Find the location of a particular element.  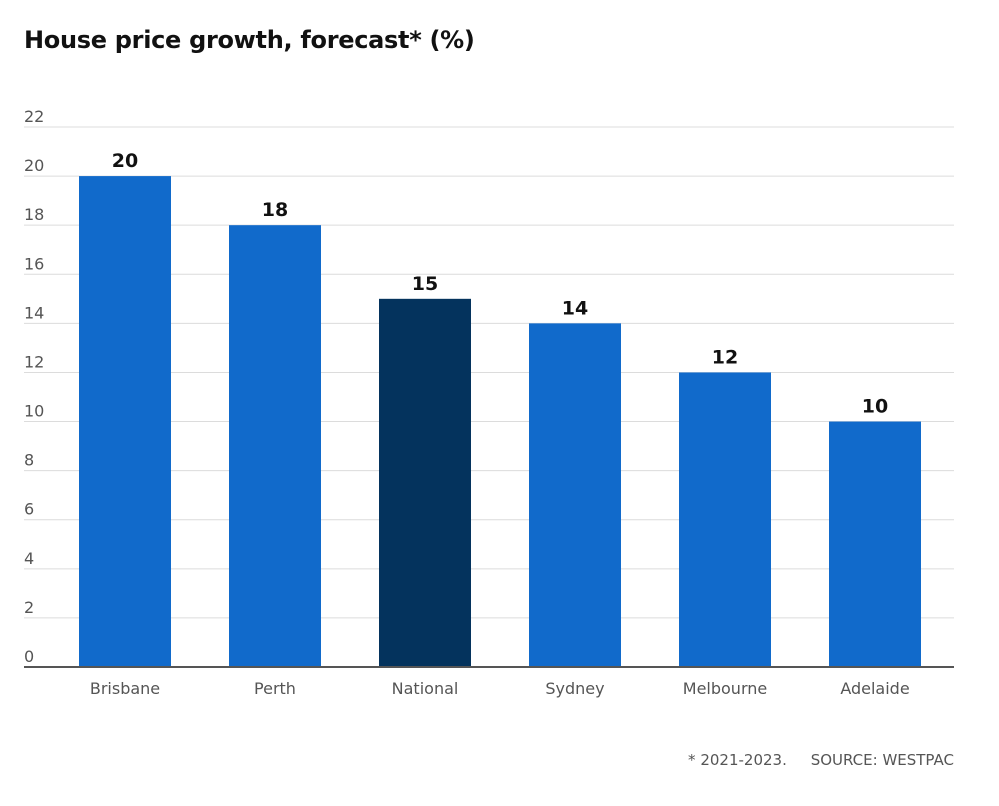

value-label-national: 15 is located at coordinates (425, 284).